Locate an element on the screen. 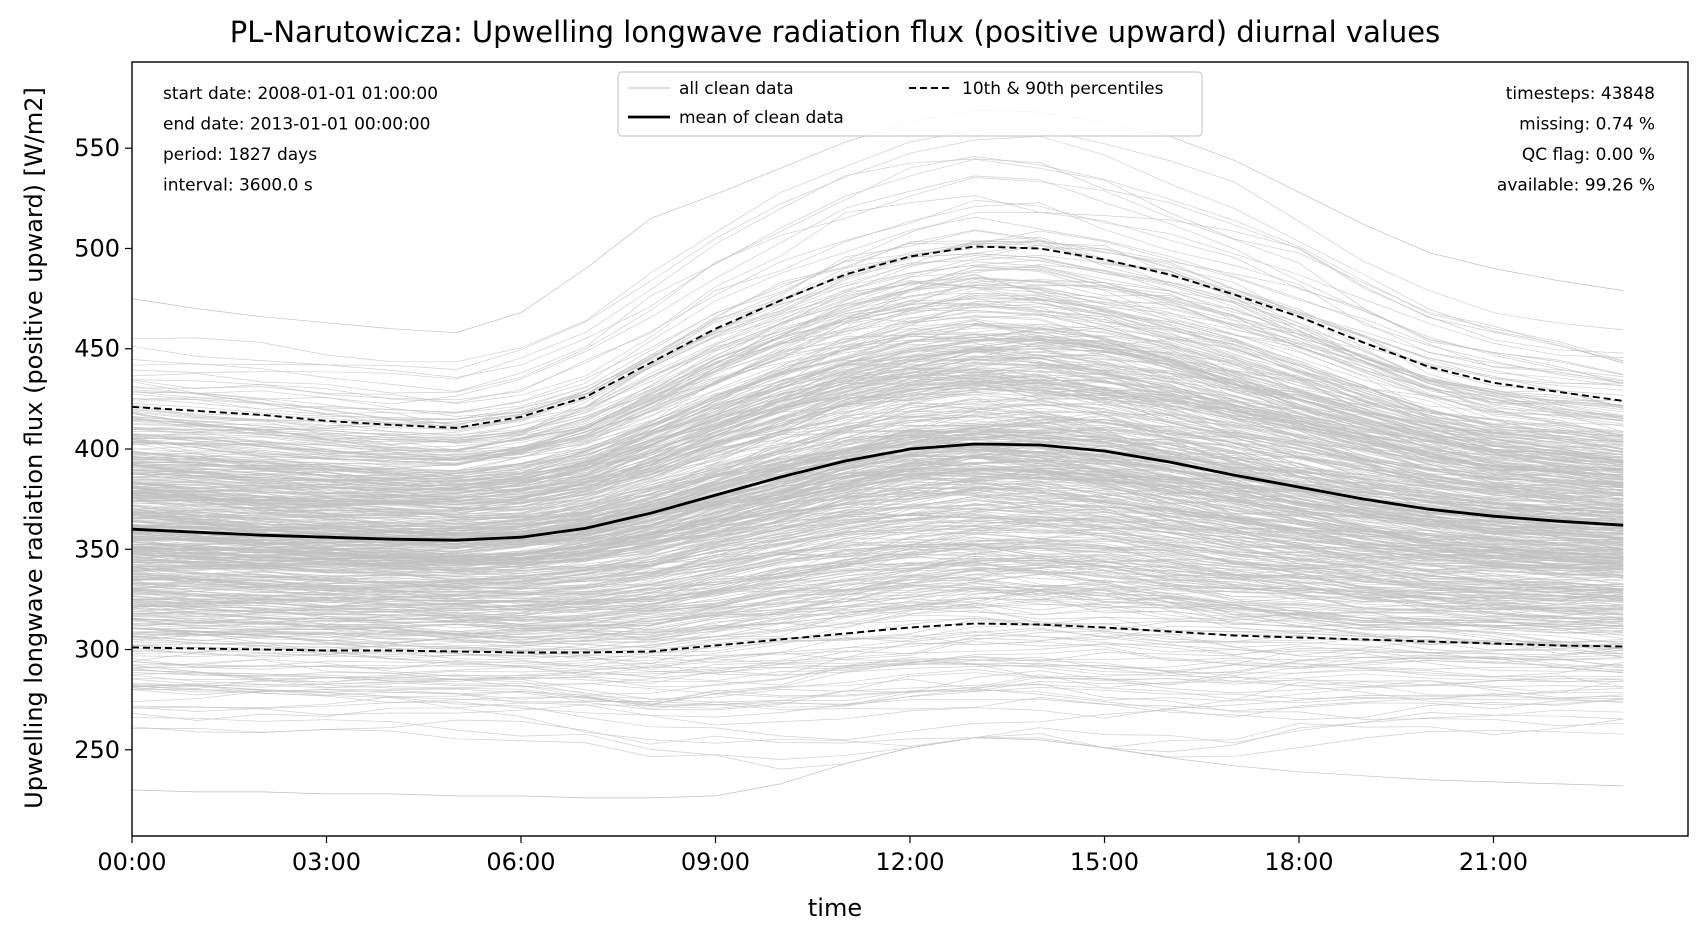  x-tick-label: 12:00 is located at coordinates (909, 862).